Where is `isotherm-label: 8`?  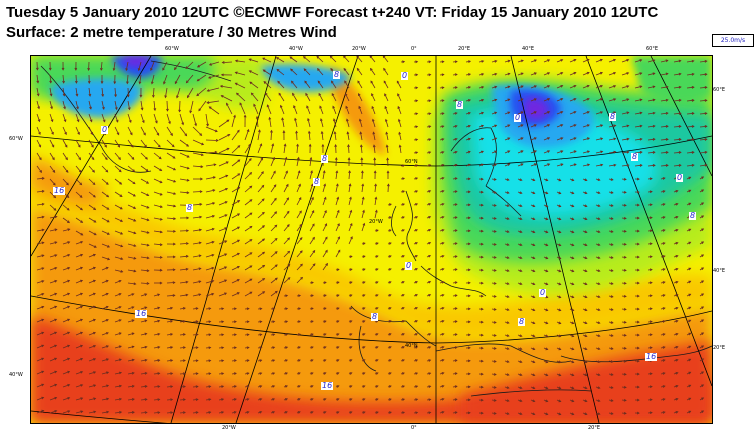 isotherm-label: 8 is located at coordinates (317, 181).